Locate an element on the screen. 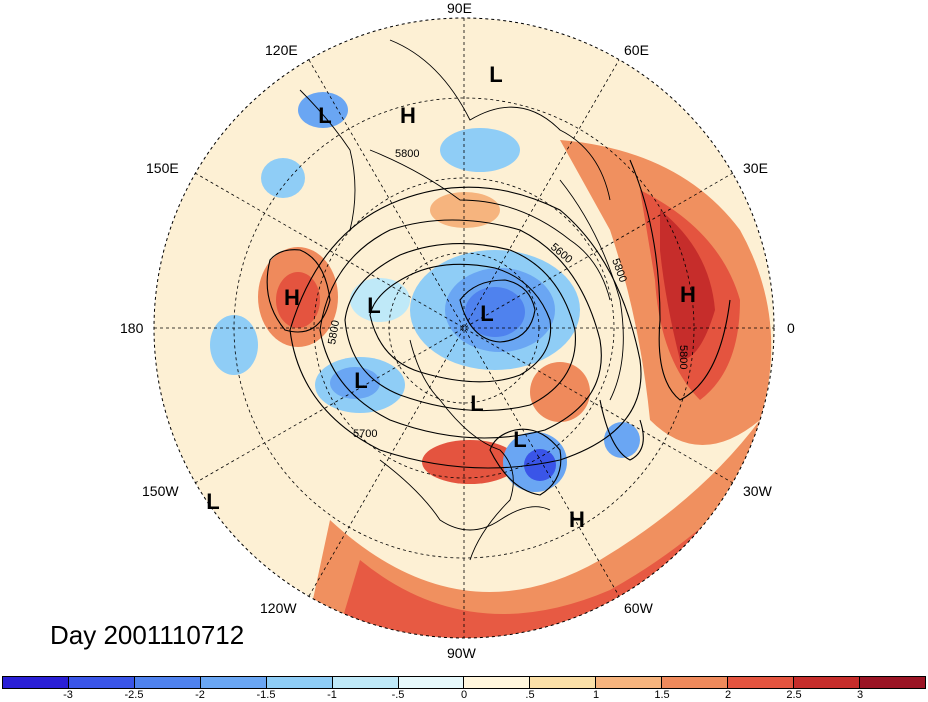 Image resolution: width=928 pixels, height=702 pixels. cold-anomaly-pacific-west is located at coordinates (283, 178).